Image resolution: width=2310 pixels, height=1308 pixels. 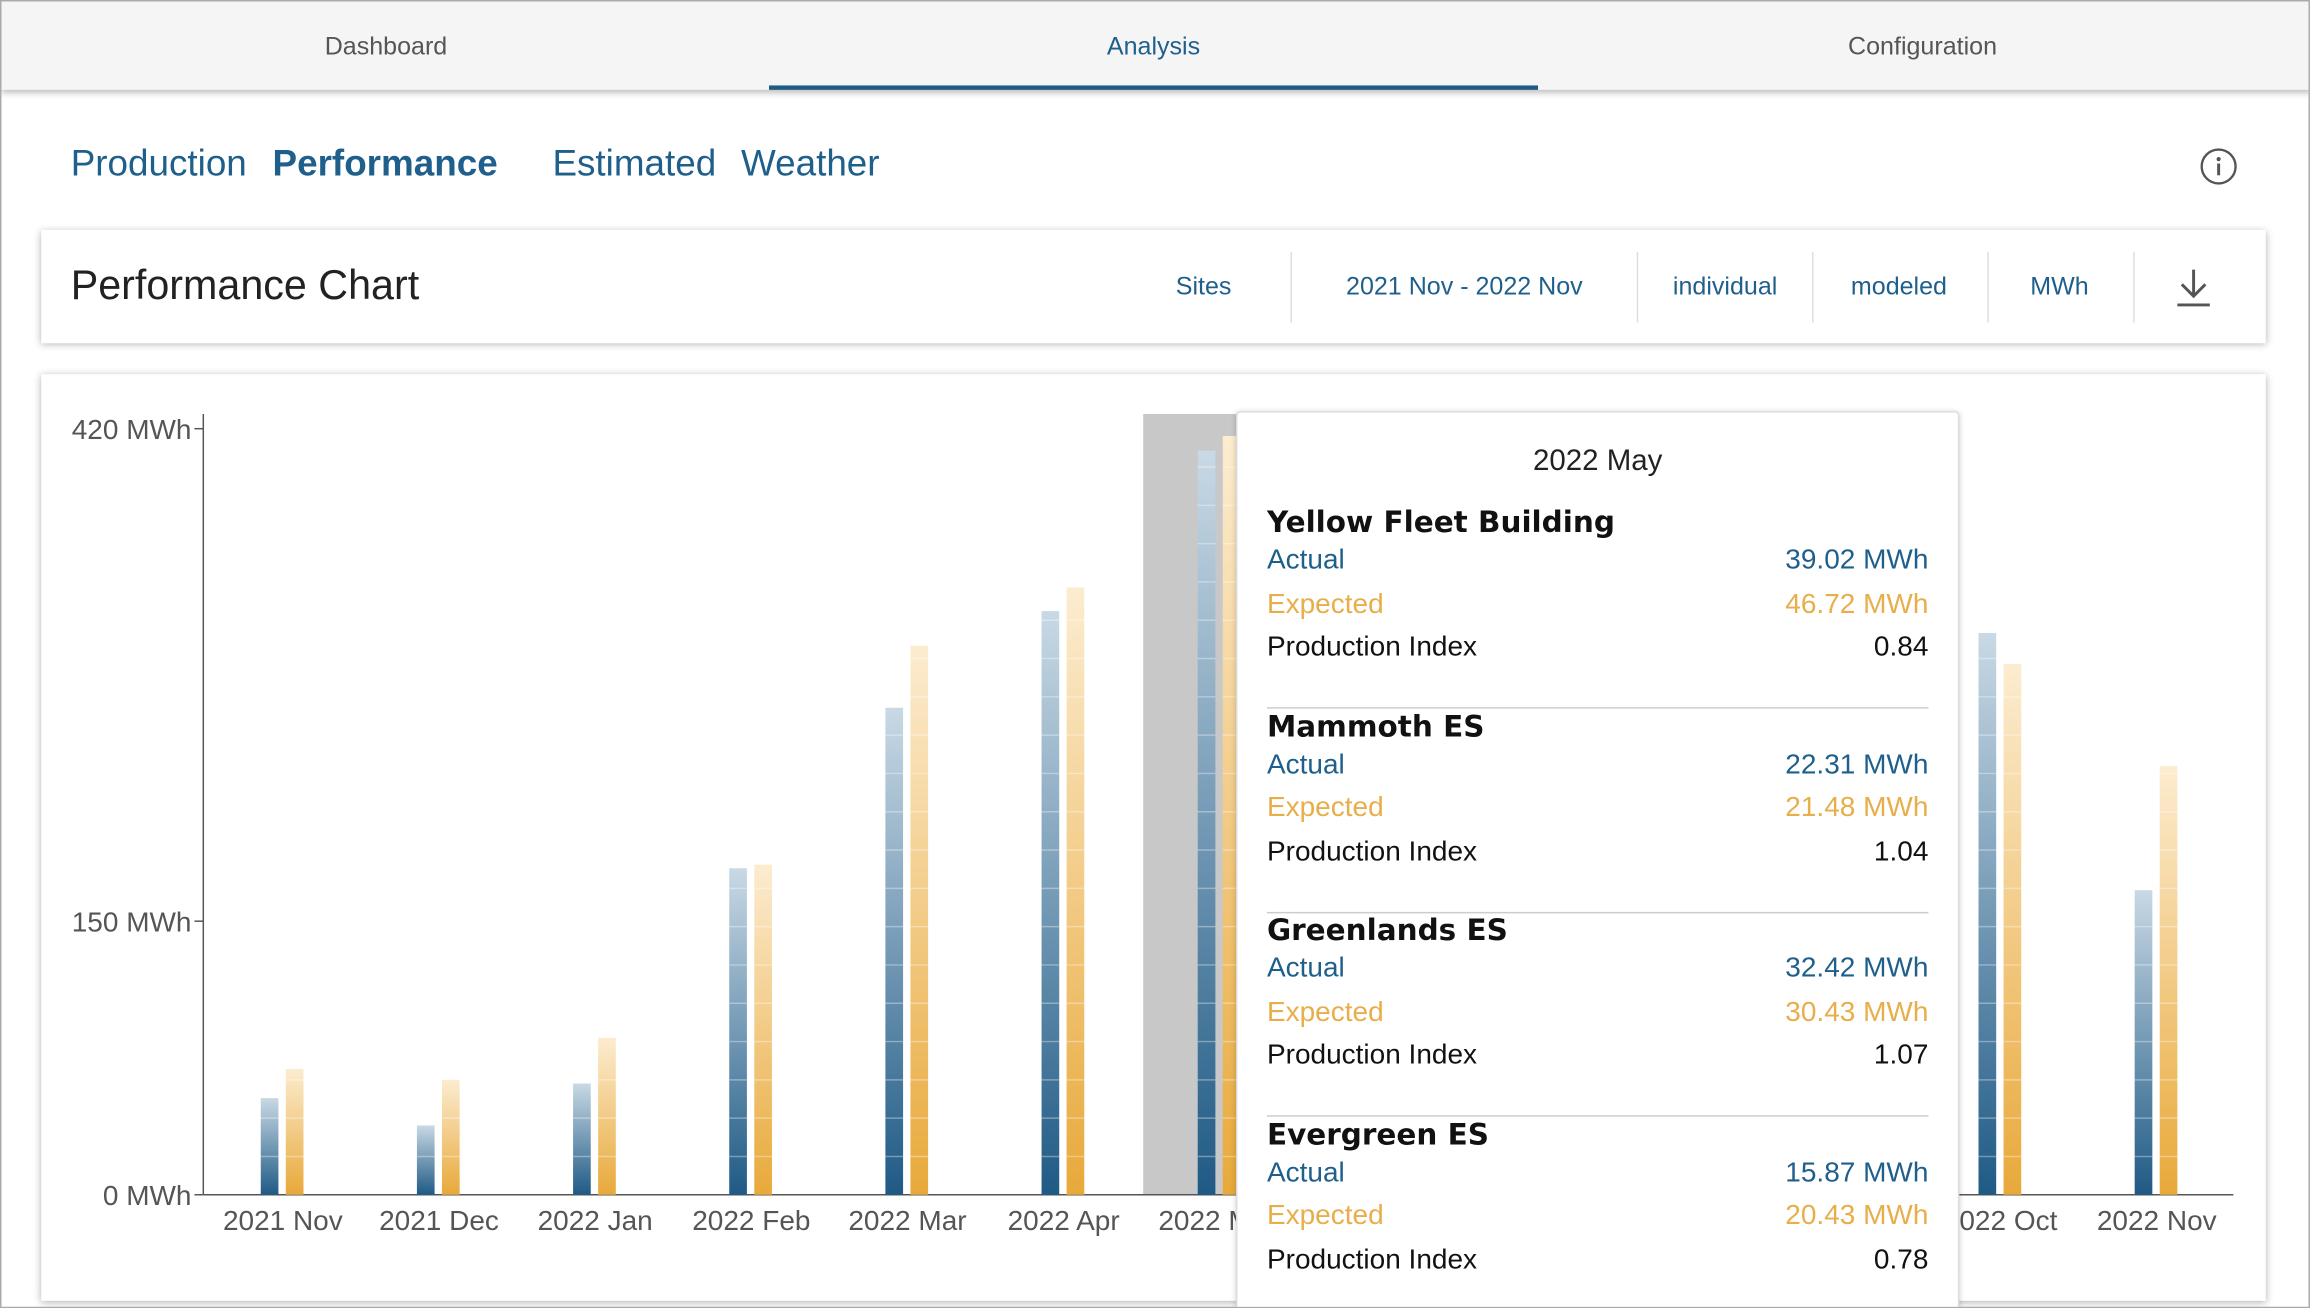 I want to click on subtab: Weather, so click(x=810, y=163).